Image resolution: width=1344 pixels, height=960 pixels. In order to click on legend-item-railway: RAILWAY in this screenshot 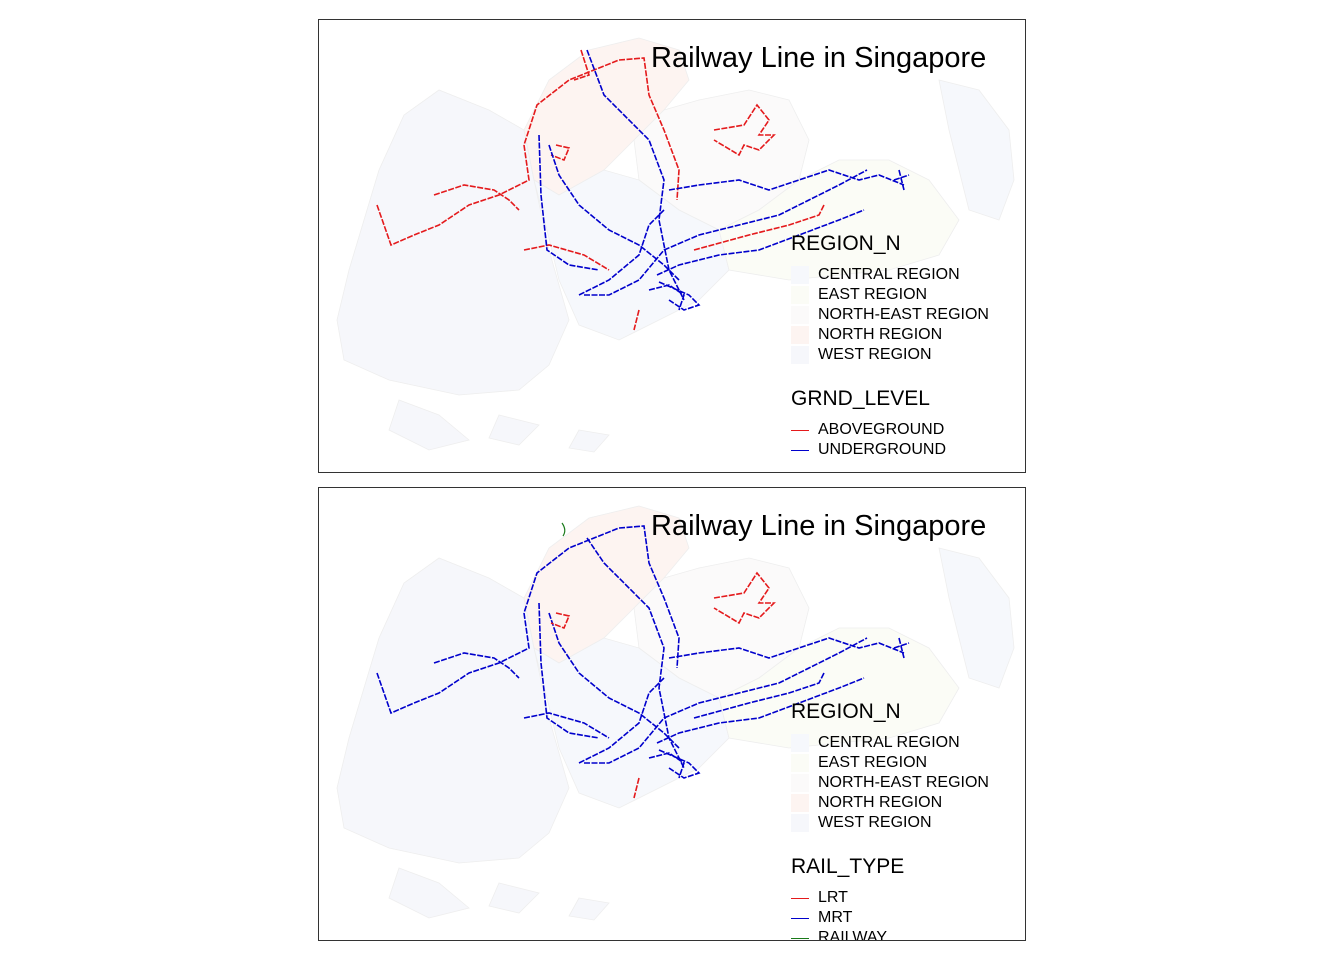, I will do `click(890, 934)`.